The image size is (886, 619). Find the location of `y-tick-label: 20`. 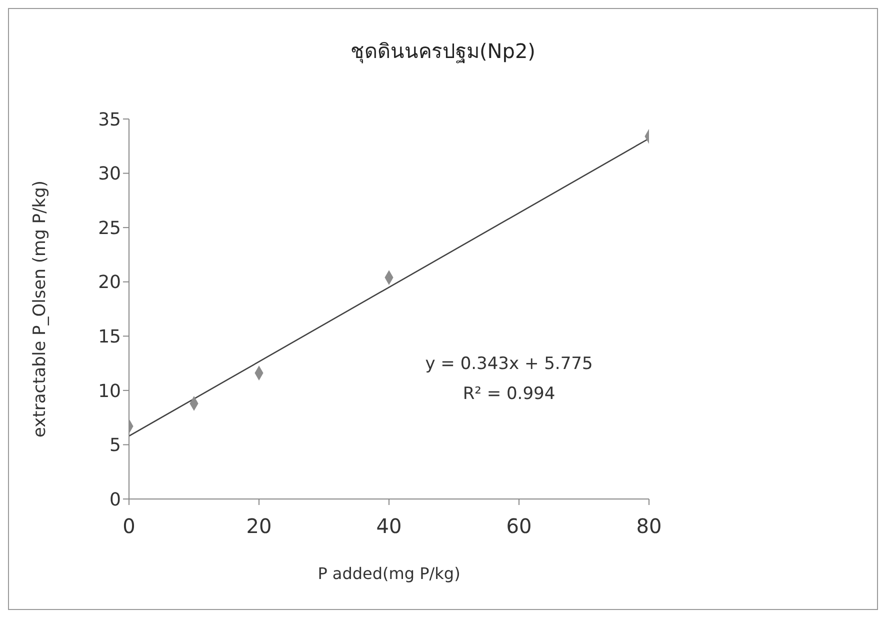

y-tick-label: 20 is located at coordinates (109, 283).